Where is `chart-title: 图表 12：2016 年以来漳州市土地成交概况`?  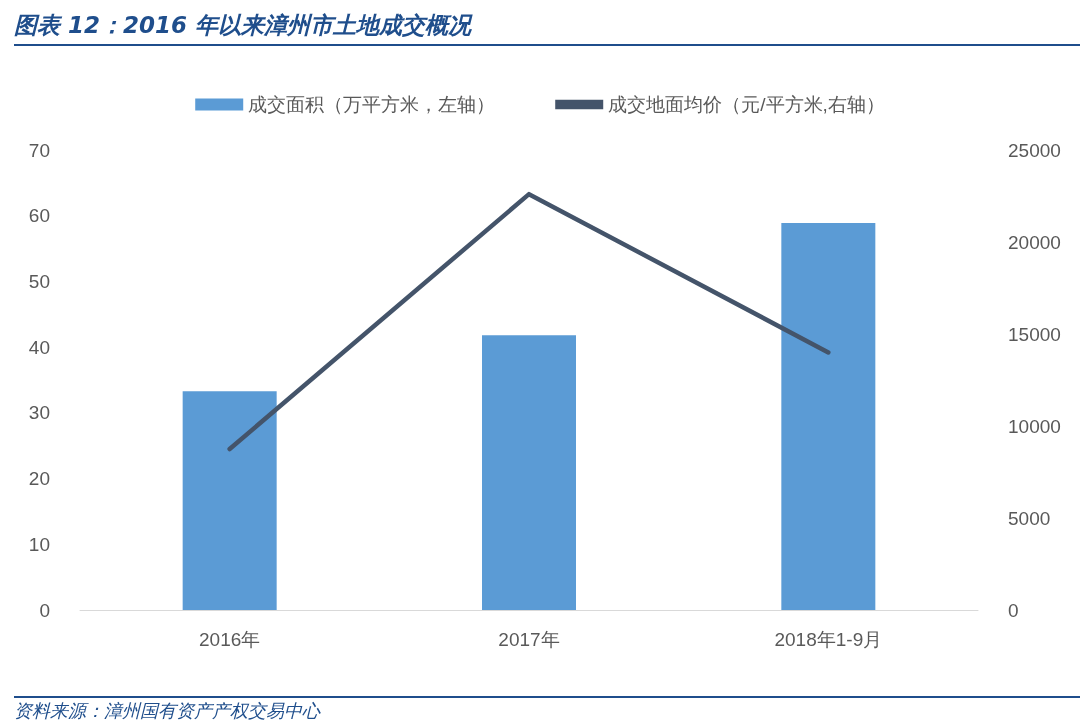 chart-title: 图表 12：2016 年以来漳州市土地成交概况 is located at coordinates (547, 26).